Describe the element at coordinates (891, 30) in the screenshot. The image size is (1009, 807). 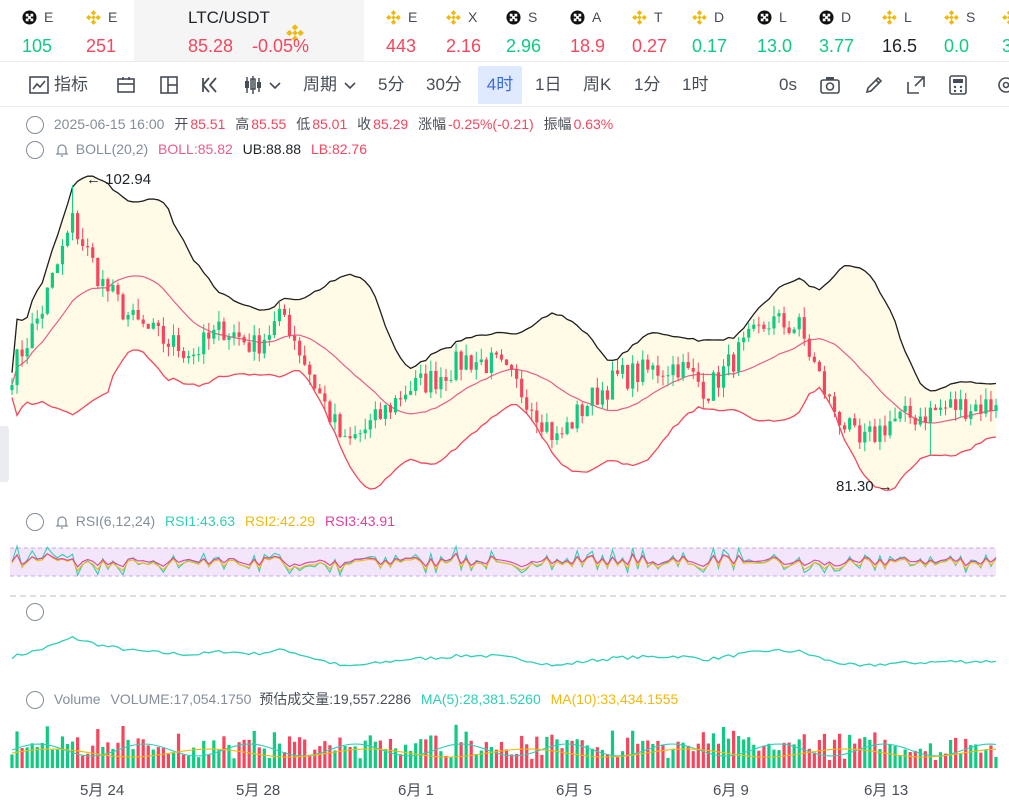
I see `ticker-item: L 16.5` at that location.